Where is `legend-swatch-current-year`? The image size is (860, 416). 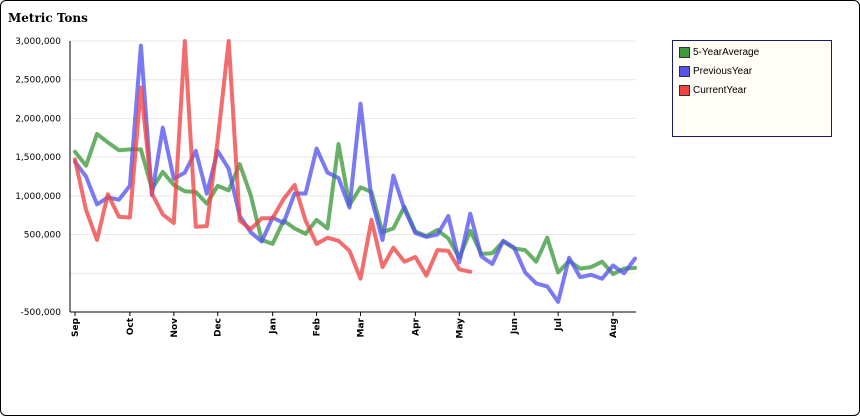
legend-swatch-current-year is located at coordinates (684, 90).